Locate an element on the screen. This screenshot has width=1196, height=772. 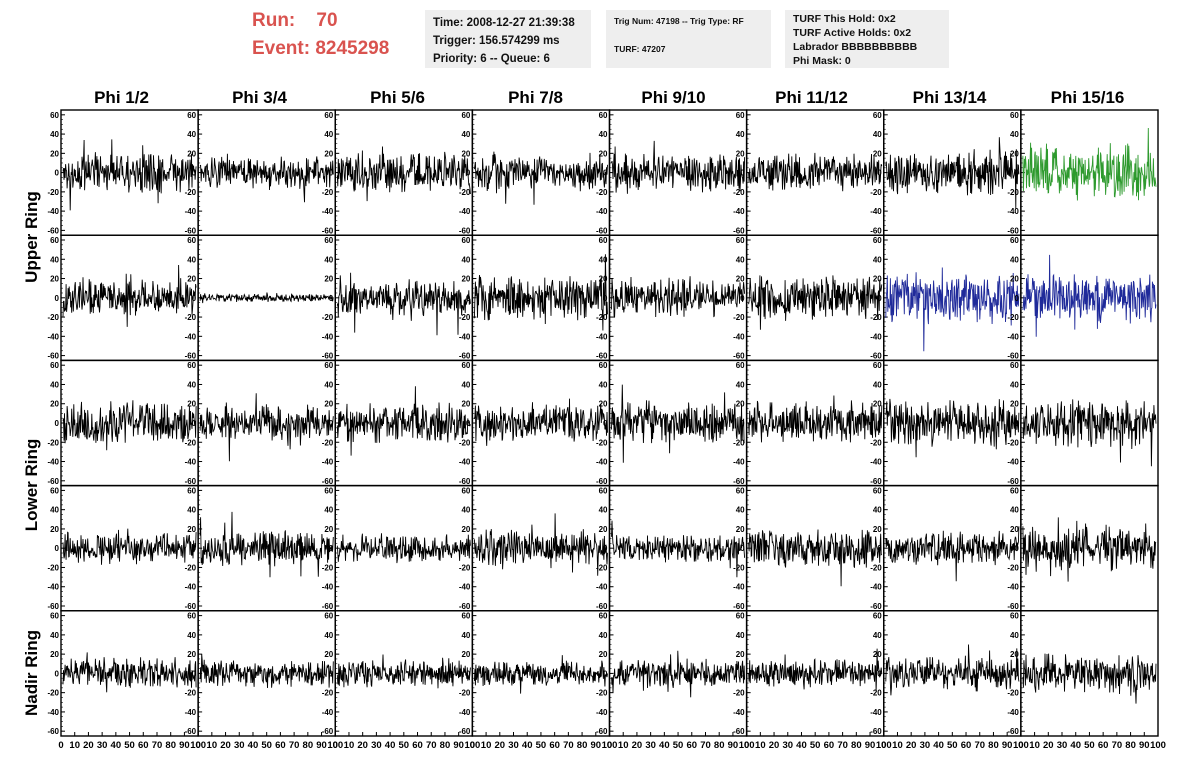
priority-text: Priority: 6 -- Queue: 6 is located at coordinates (491, 59).